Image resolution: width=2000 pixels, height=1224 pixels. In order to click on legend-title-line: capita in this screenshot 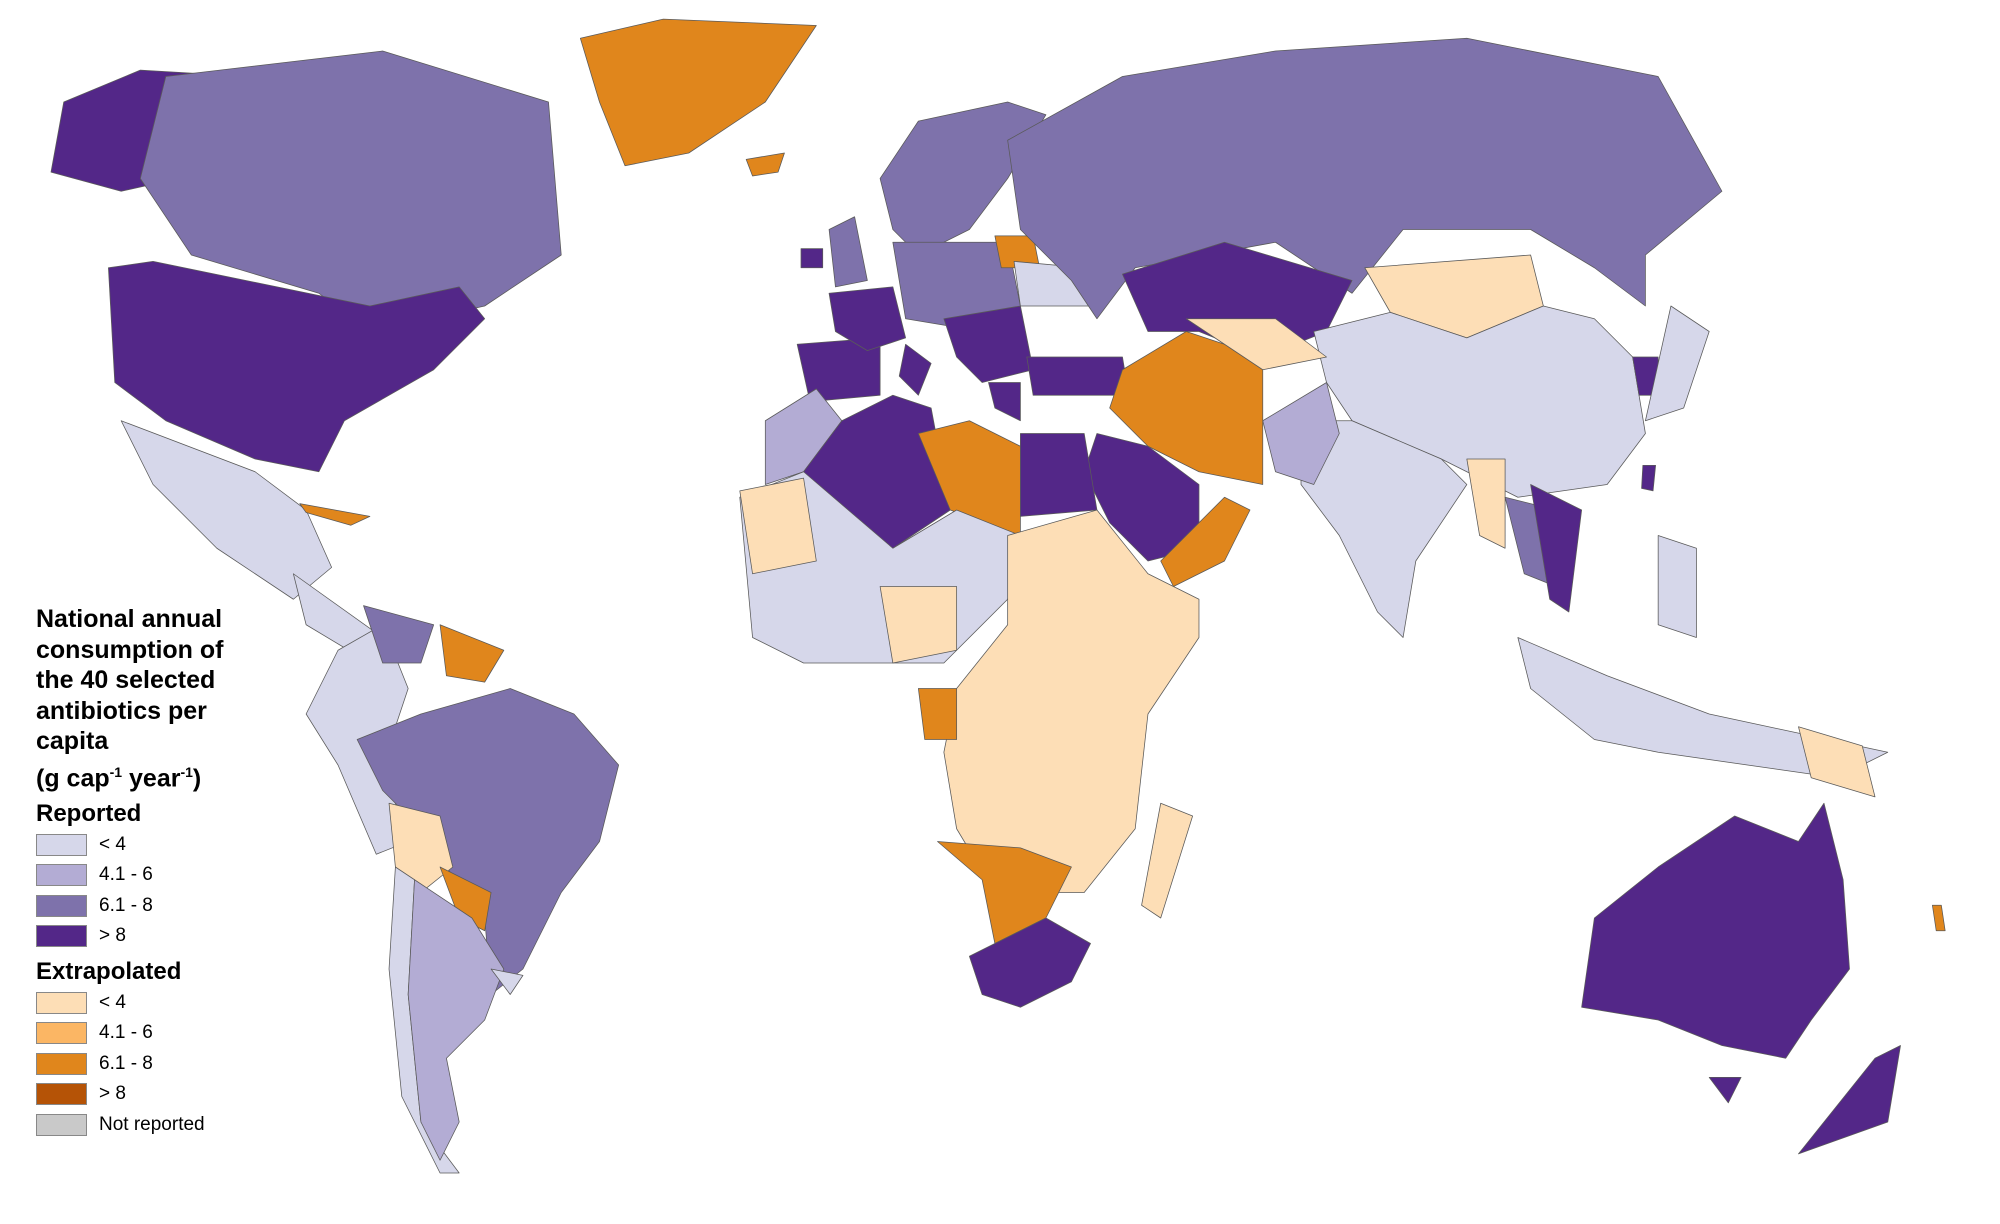, I will do `click(72, 741)`.